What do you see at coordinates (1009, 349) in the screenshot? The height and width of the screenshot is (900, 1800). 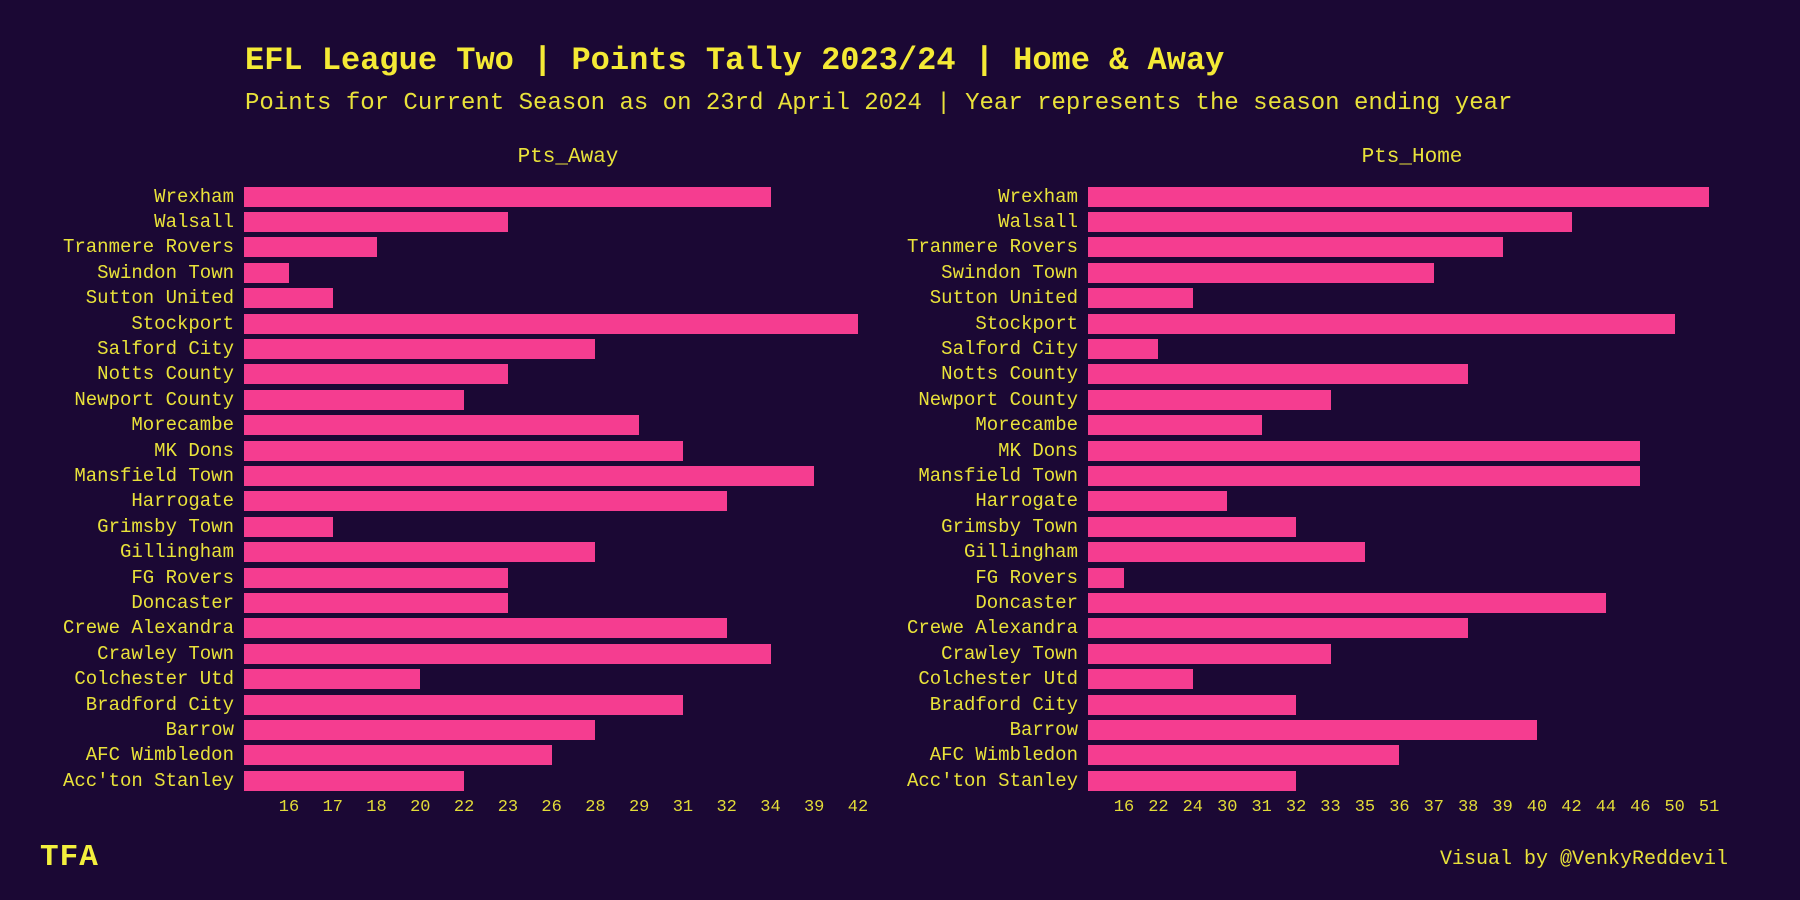 I see `team-label: Salford City` at bounding box center [1009, 349].